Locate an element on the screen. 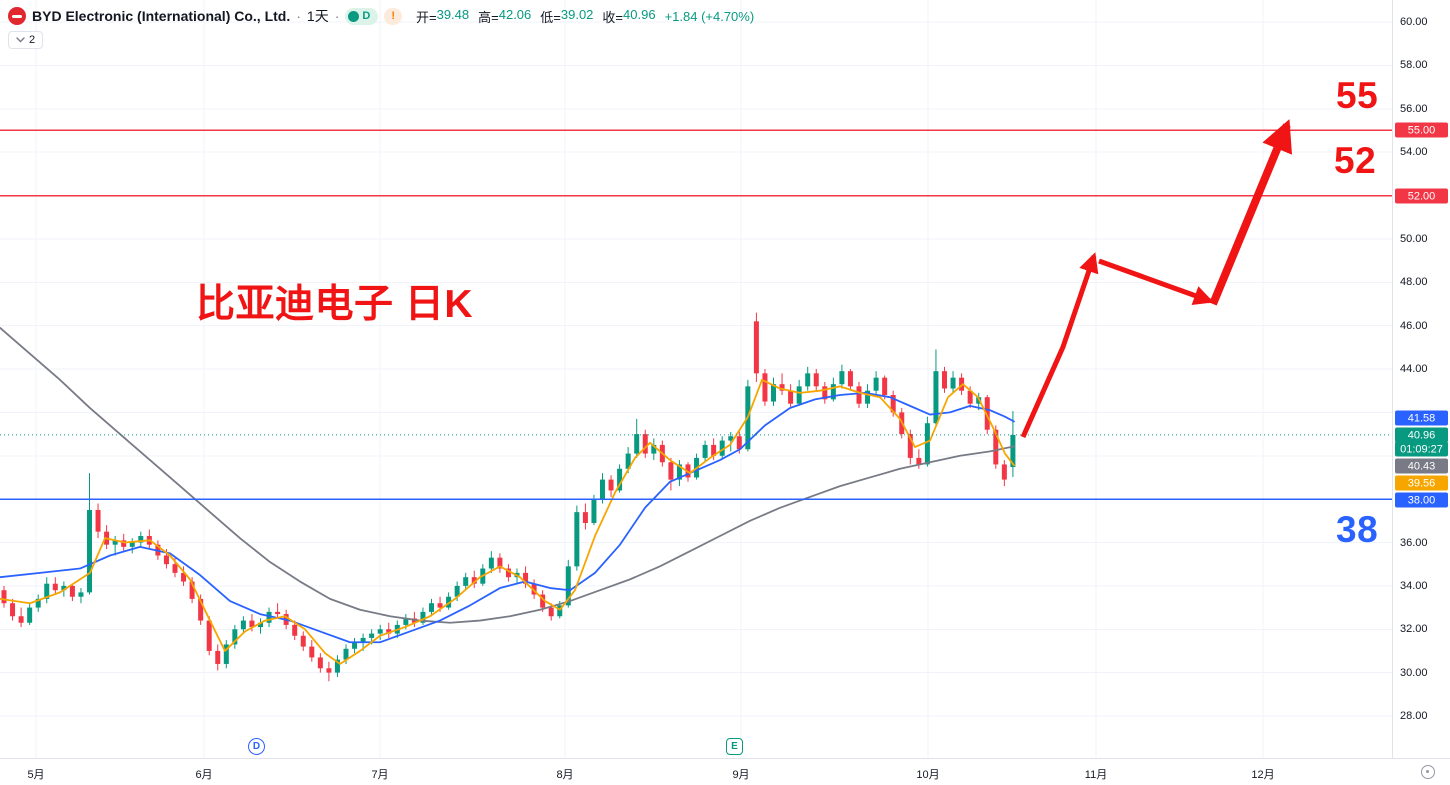 This screenshot has height=785, width=1450. text-drawing: 比亚迪电子 日K is located at coordinates (335, 304).